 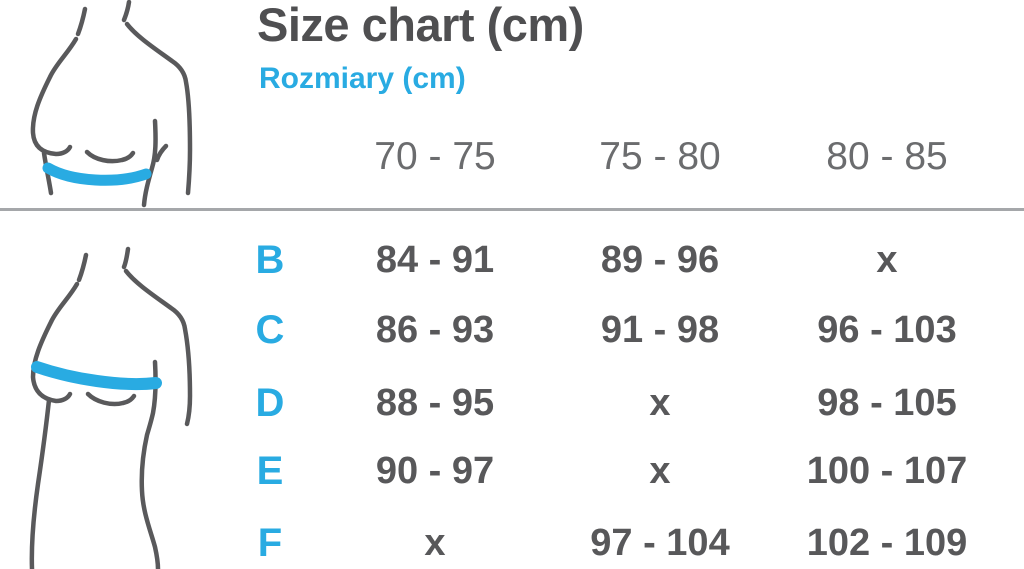 I want to click on size-cell-b-col3: x, so click(x=887, y=260).